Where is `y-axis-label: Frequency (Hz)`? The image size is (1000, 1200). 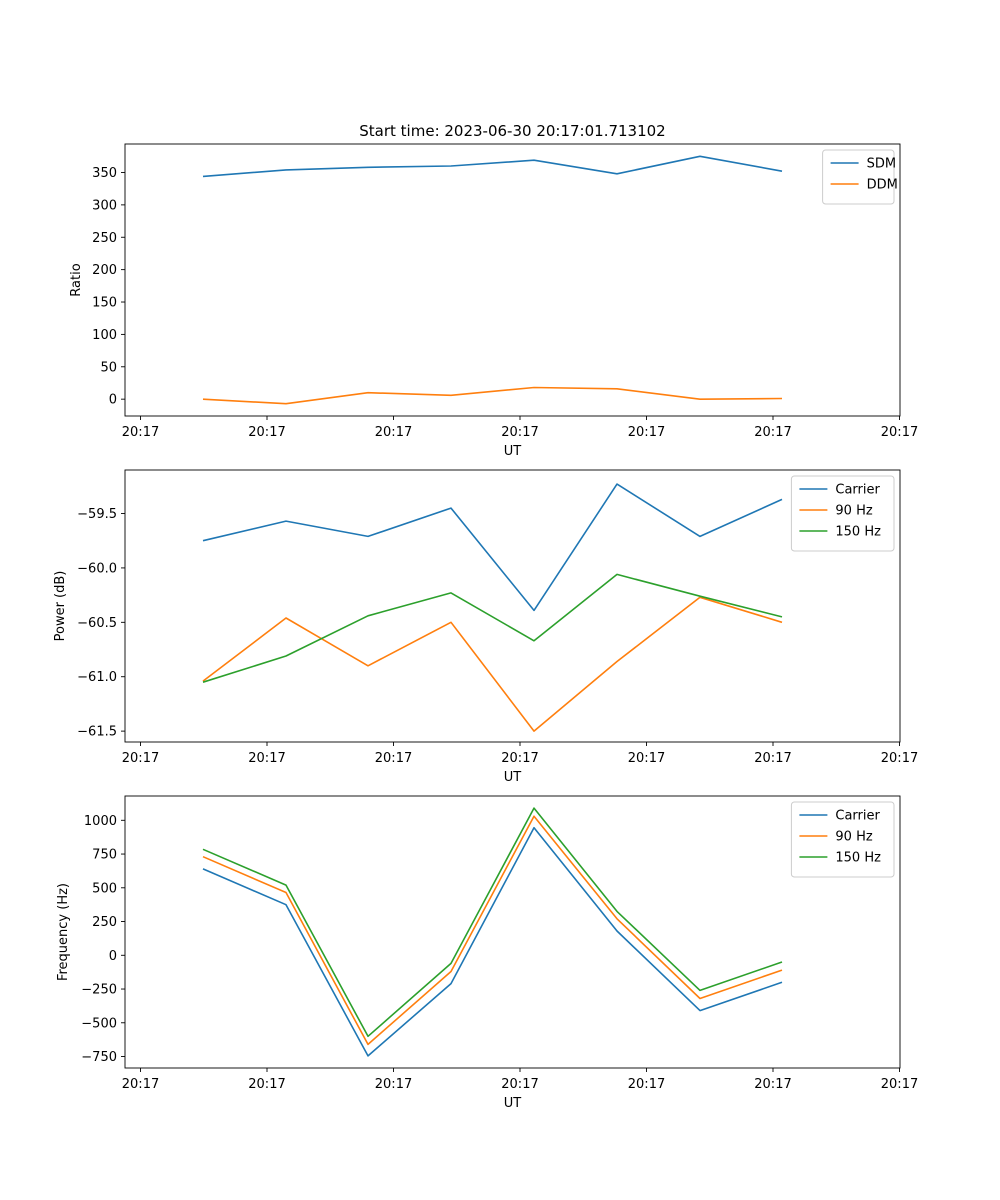 y-axis-label: Frequency (Hz) is located at coordinates (63, 932).